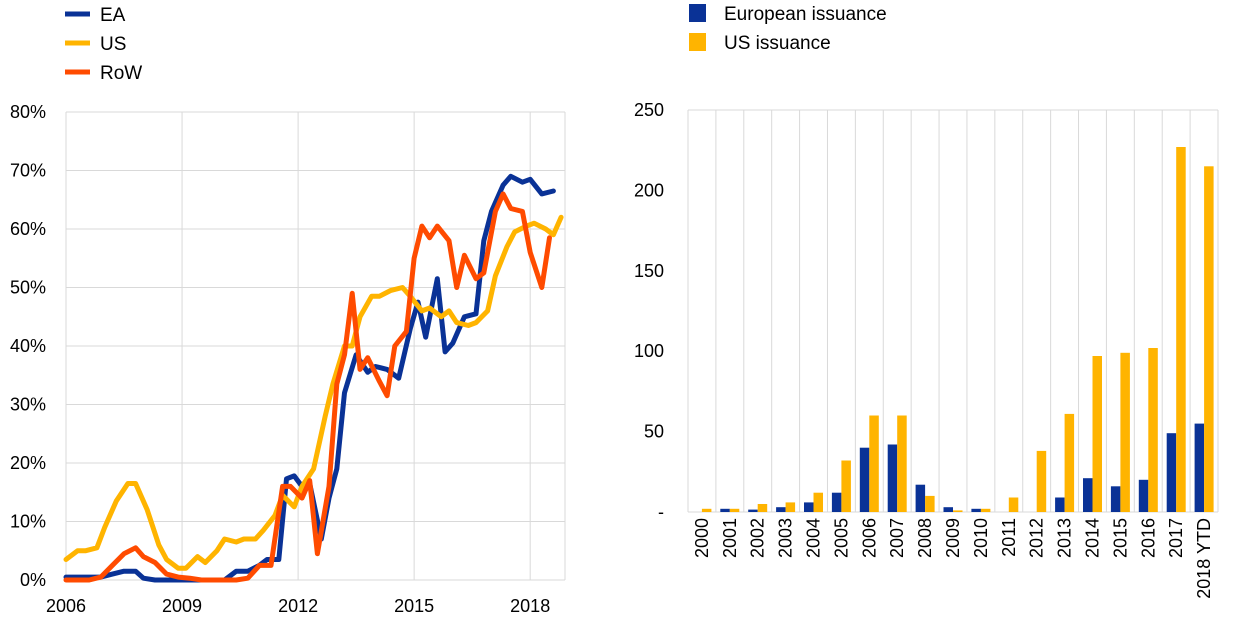  I want to click on bar-chart-y-tick-label: 100, so click(649, 351).